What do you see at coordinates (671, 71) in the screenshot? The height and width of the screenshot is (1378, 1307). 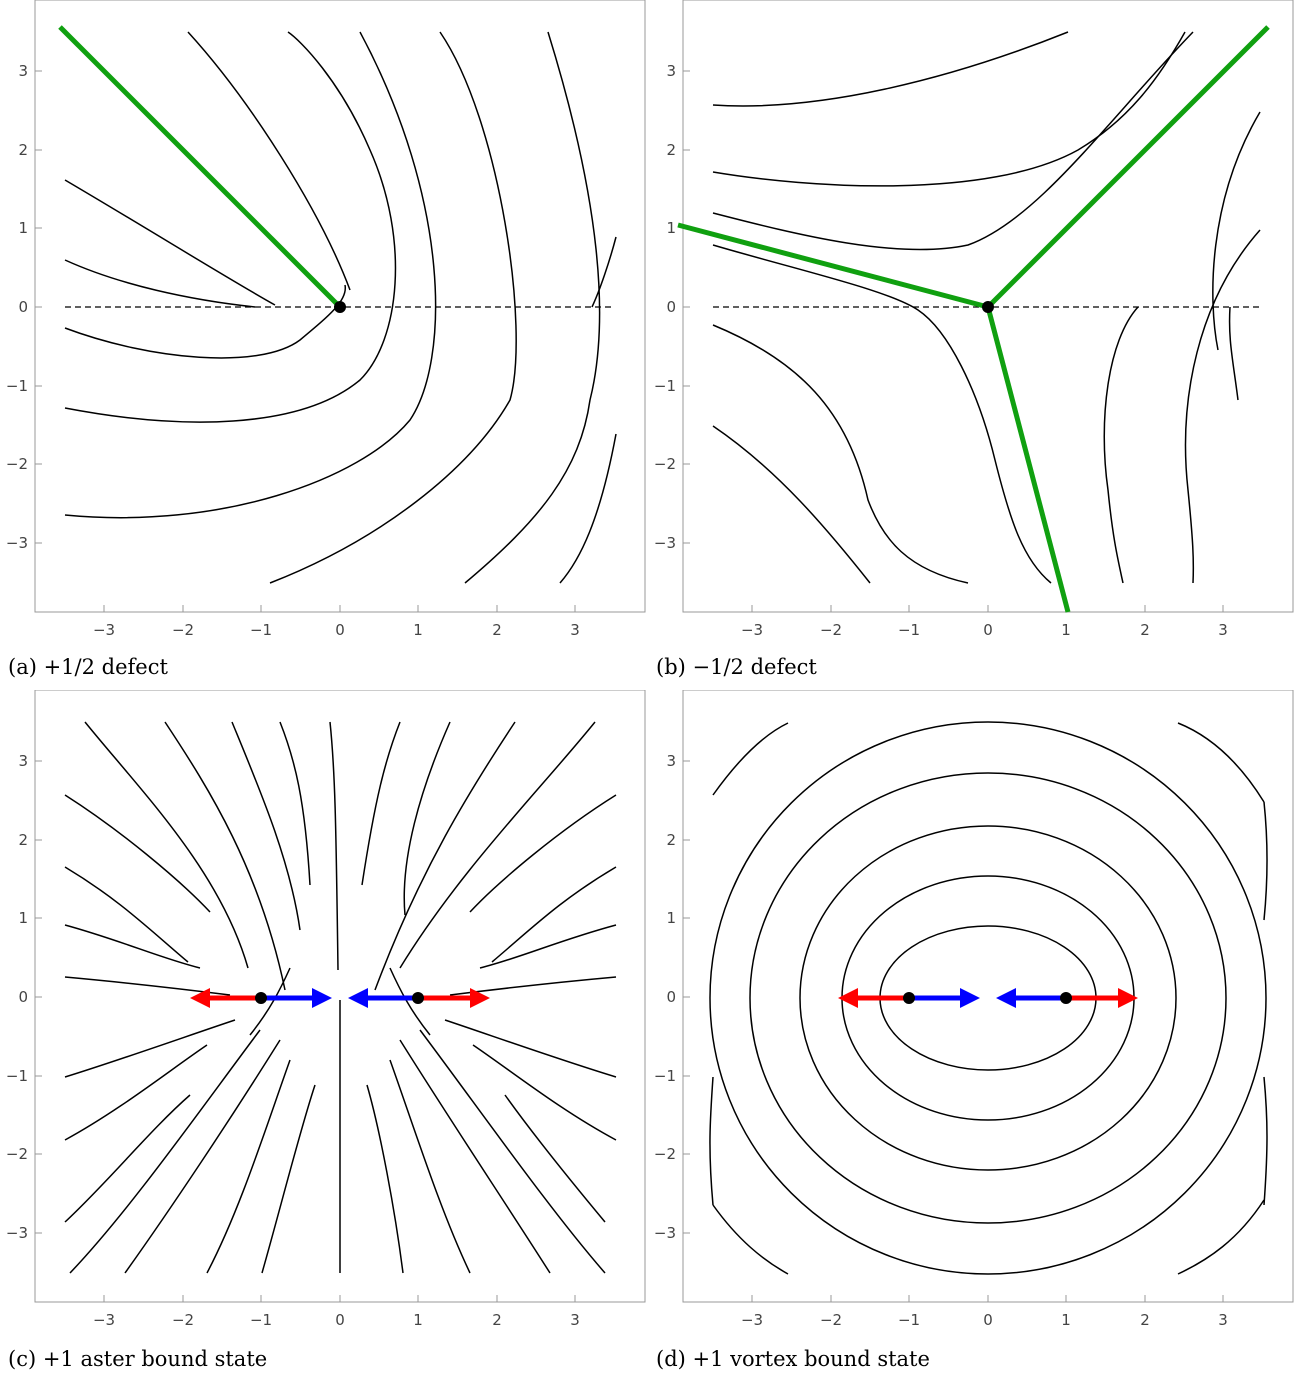 I see `y-tick-label: 3` at bounding box center [671, 71].